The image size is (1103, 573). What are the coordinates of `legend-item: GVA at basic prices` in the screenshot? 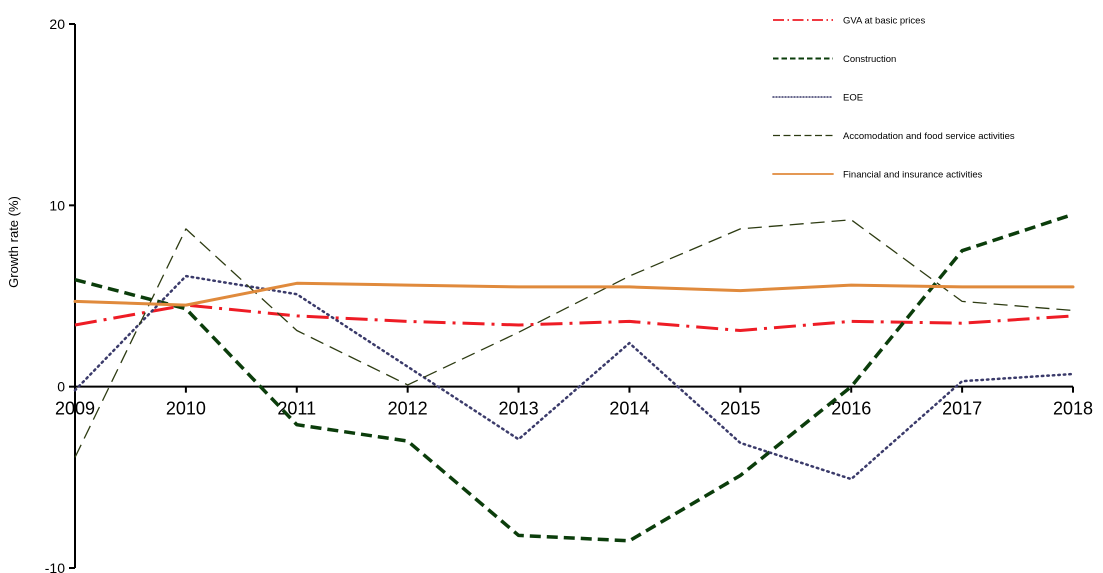 It's located at (849, 21).